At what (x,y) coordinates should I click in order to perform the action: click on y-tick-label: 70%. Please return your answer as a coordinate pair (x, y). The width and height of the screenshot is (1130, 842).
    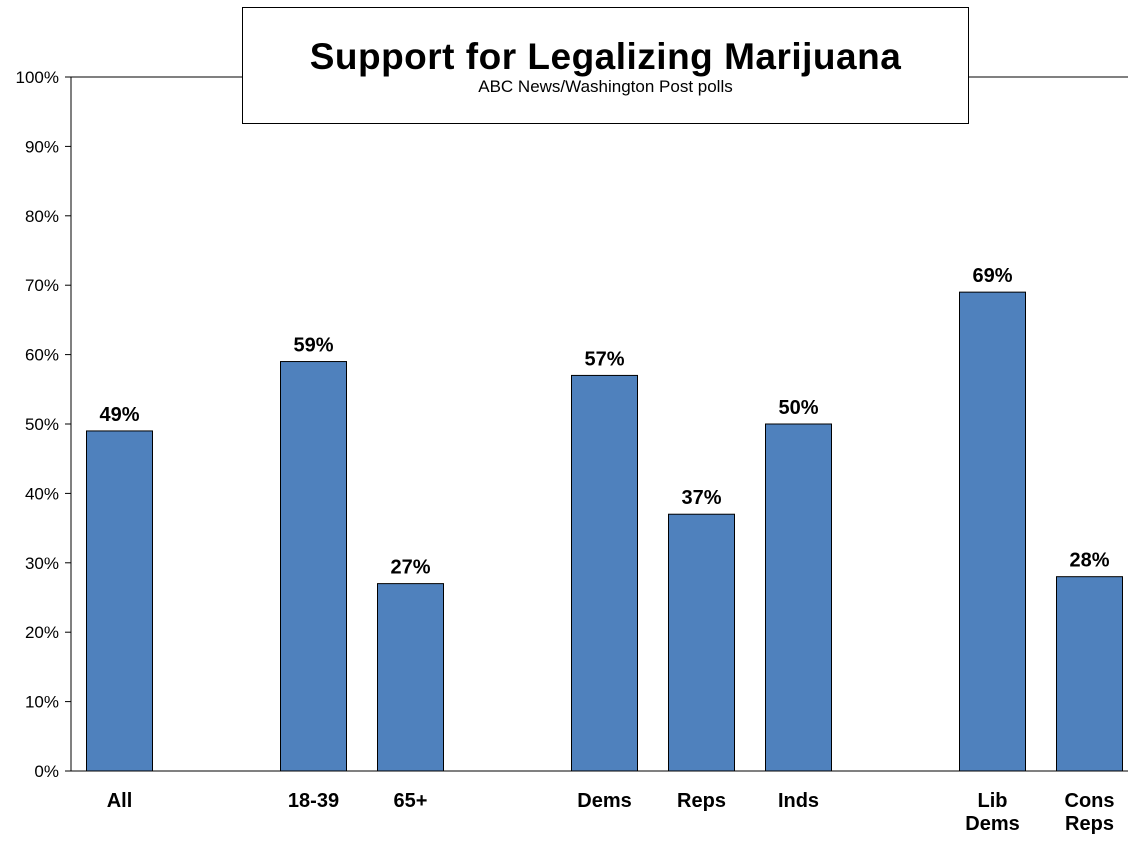
    Looking at the image, I should click on (42, 285).